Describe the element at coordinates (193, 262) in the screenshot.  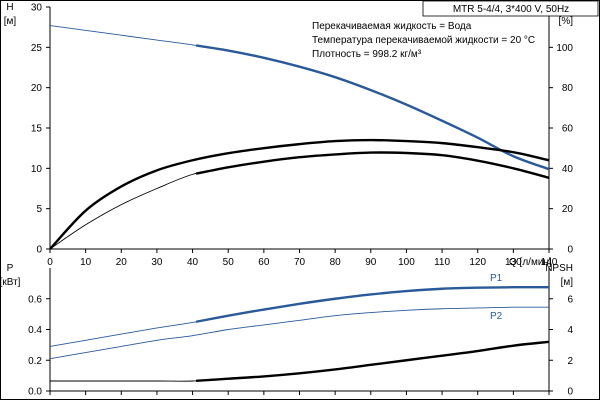
I see `x-tick-label: 40` at that location.